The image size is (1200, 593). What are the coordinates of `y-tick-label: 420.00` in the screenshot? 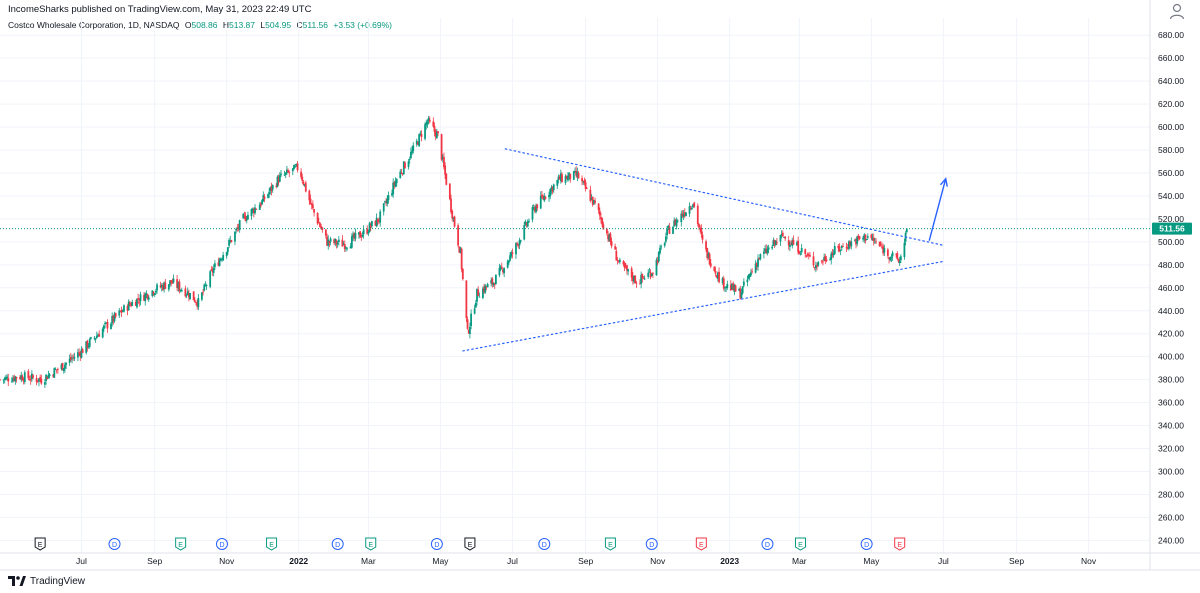 It's located at (1171, 334).